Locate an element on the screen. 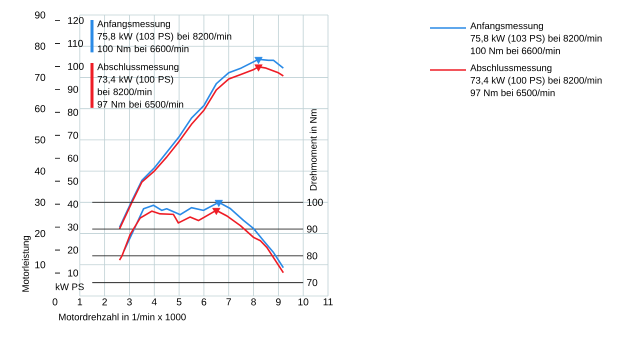  annotation: 75,8 kW (103 PS) bei 8200/min is located at coordinates (165, 37).